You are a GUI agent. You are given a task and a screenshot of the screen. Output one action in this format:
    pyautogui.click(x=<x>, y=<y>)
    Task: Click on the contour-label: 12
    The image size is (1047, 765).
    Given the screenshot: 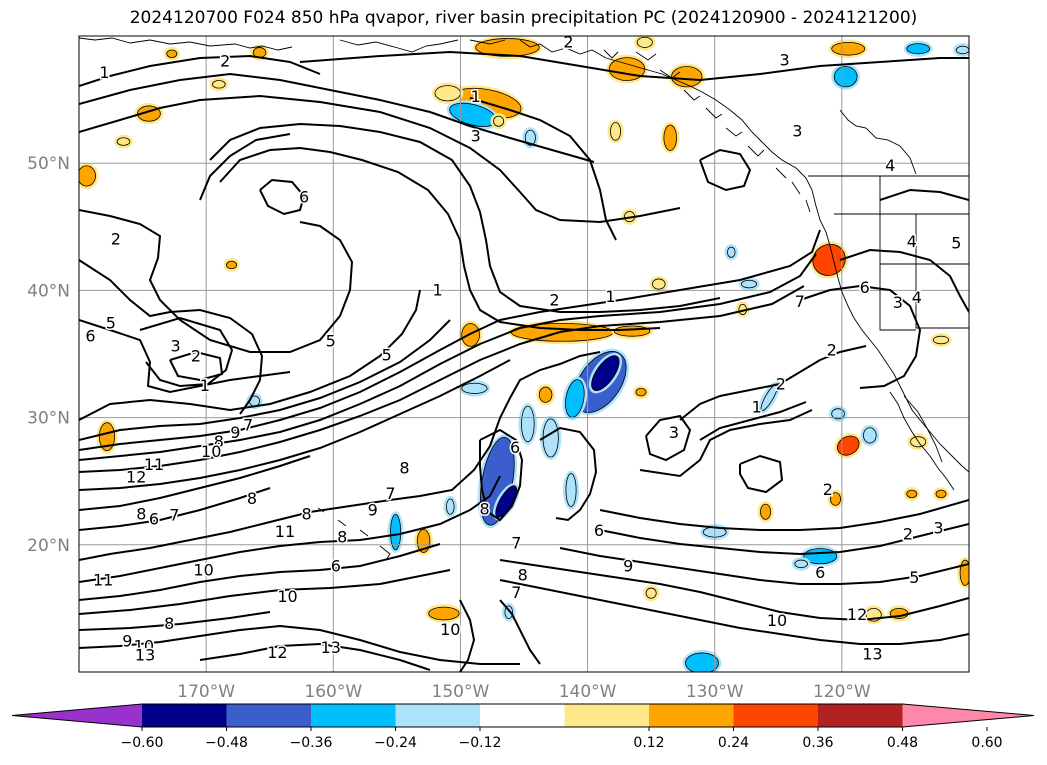 What is the action you would take?
    pyautogui.click(x=857, y=614)
    